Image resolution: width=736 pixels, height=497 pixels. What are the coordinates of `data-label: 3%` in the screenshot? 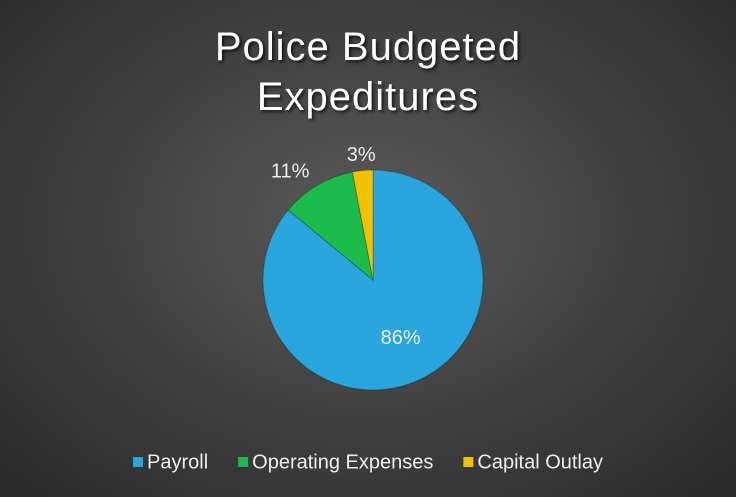 It's located at (361, 155).